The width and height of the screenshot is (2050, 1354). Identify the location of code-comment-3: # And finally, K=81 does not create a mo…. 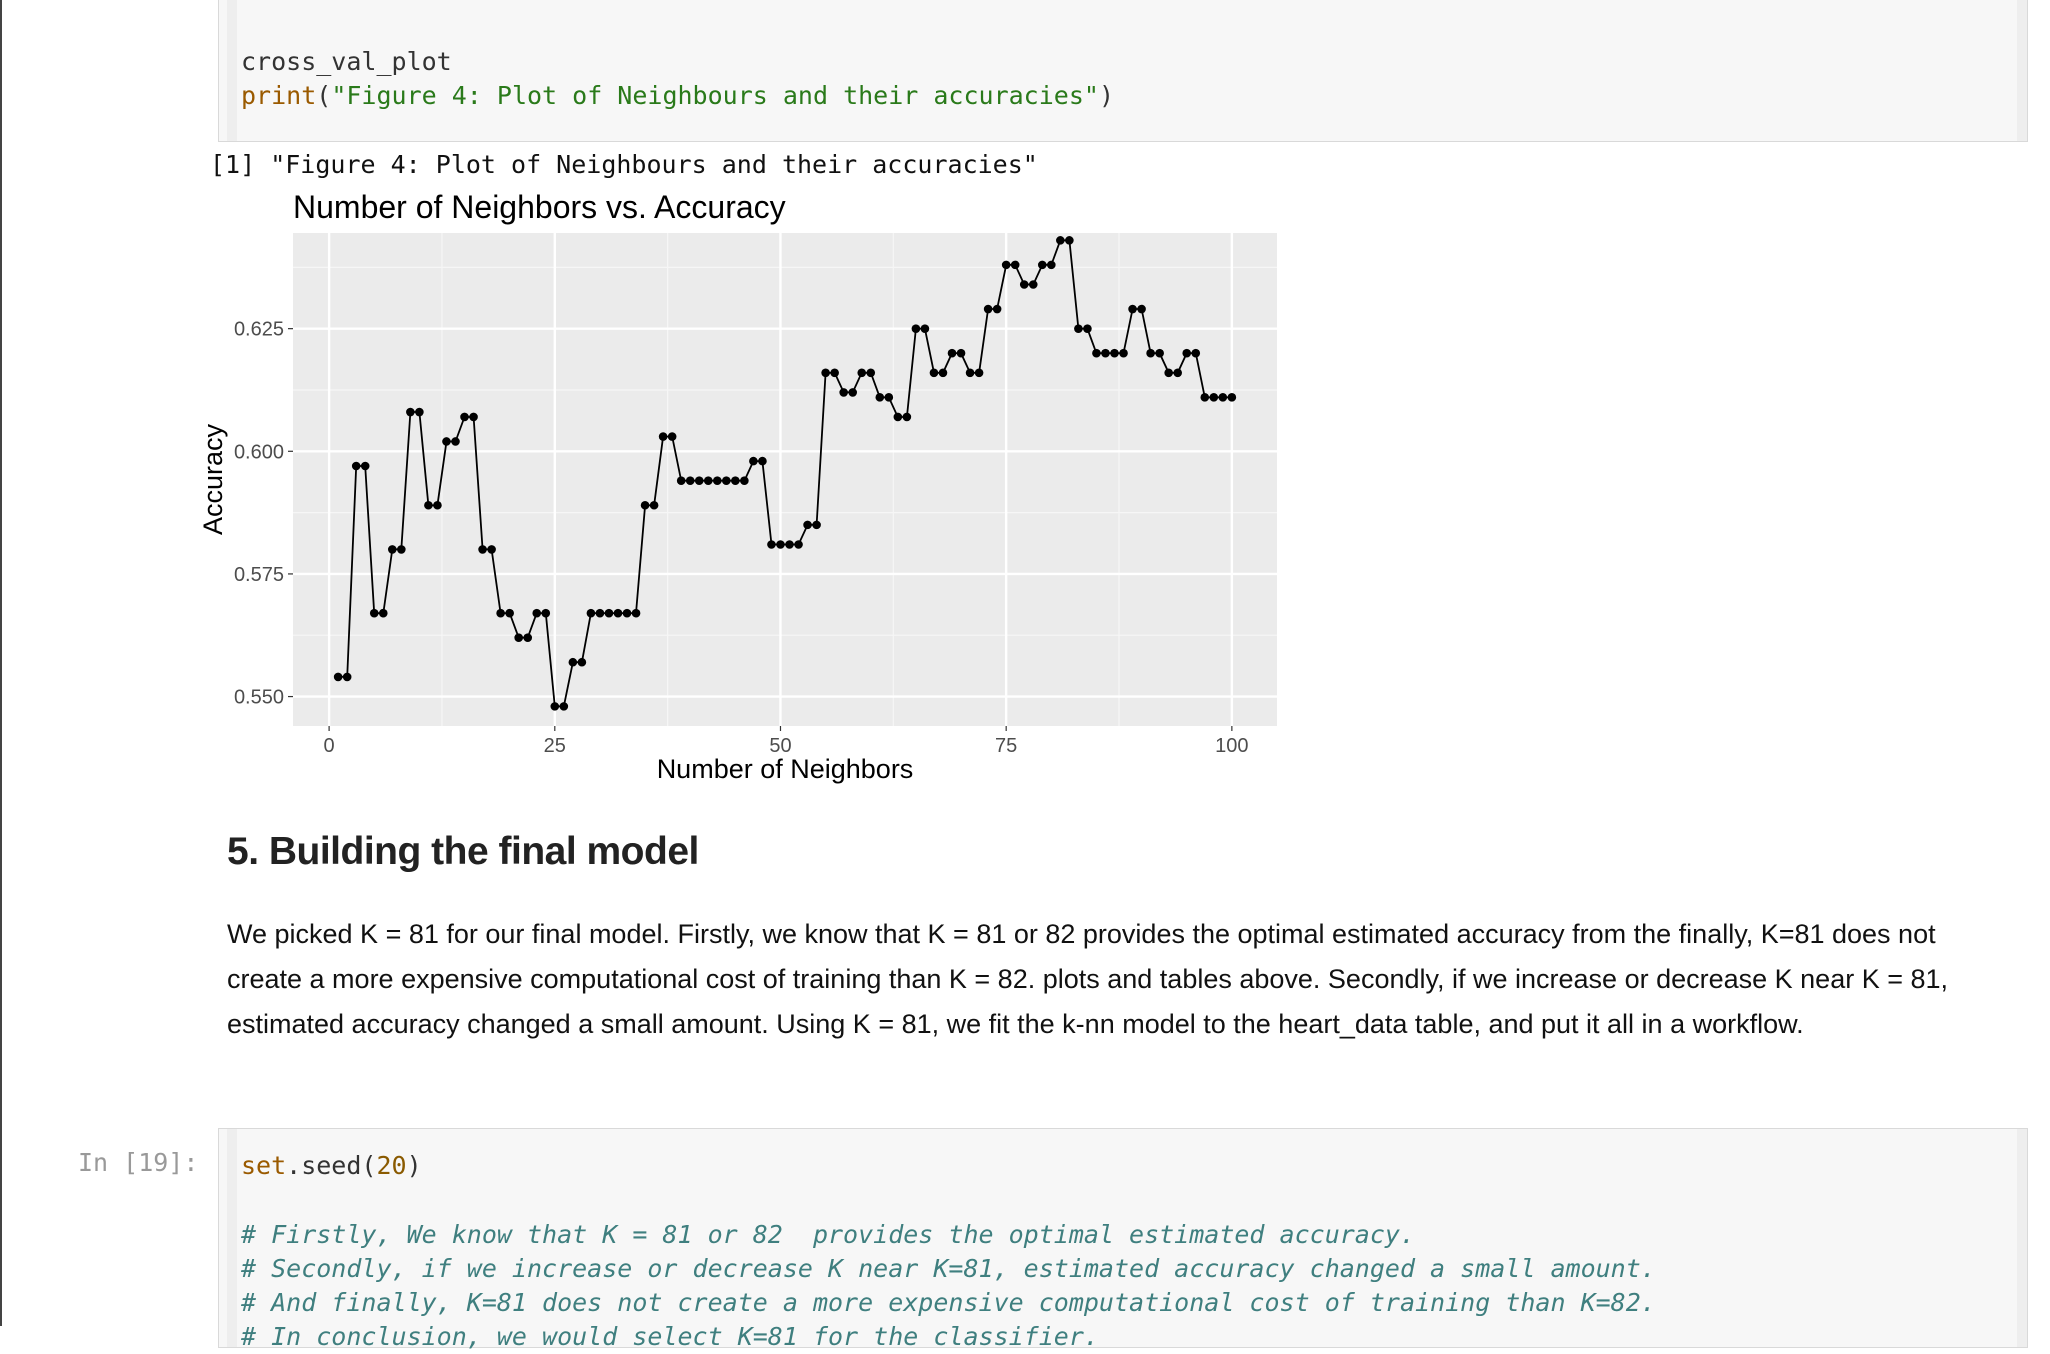
(948, 1302).